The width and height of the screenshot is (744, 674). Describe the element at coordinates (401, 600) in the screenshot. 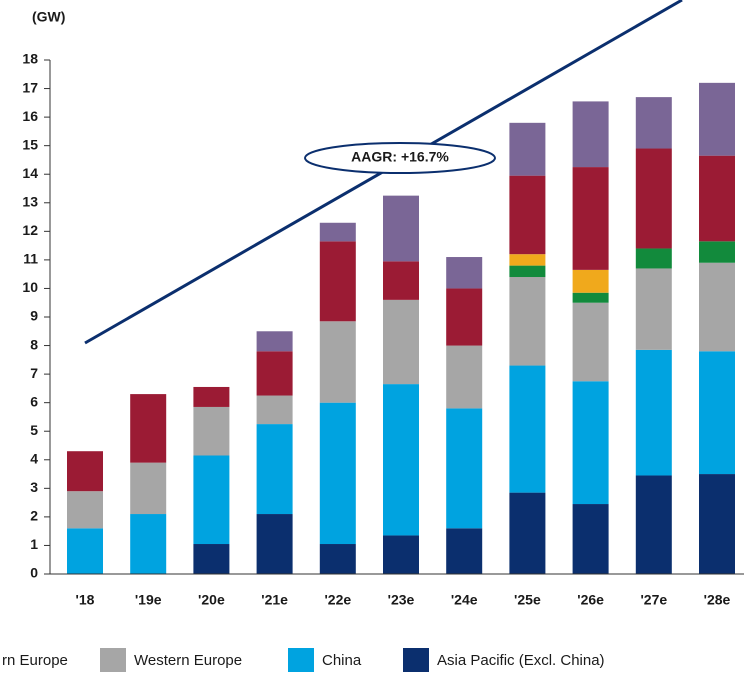

I see `x-tick-label: '23e` at that location.